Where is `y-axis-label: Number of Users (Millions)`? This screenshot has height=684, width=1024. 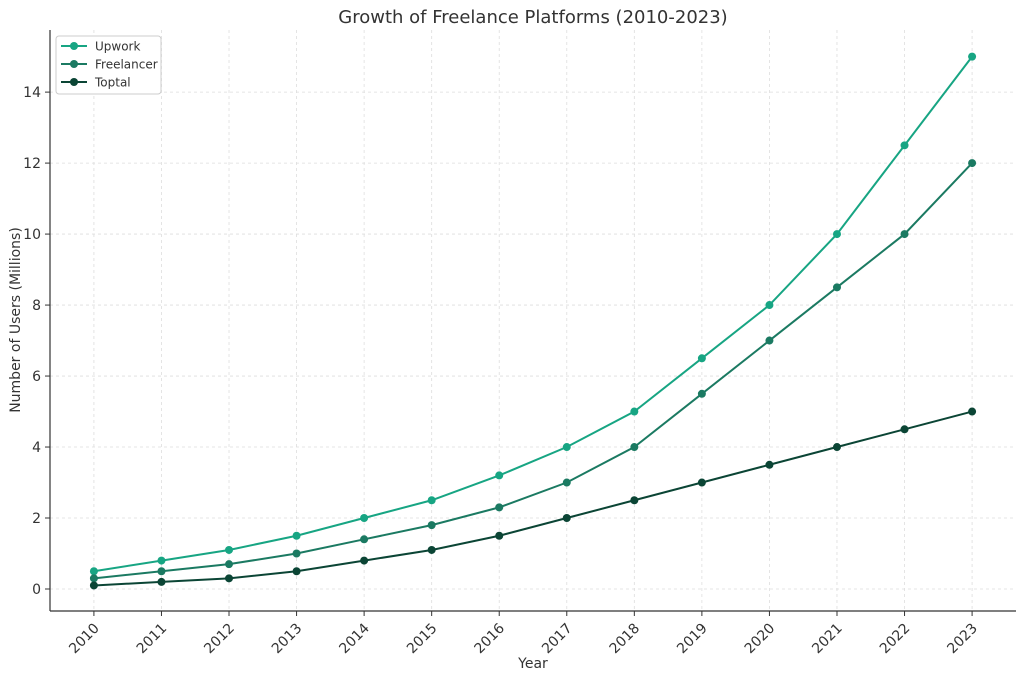
y-axis-label: Number of Users (Millions) is located at coordinates (16, 320).